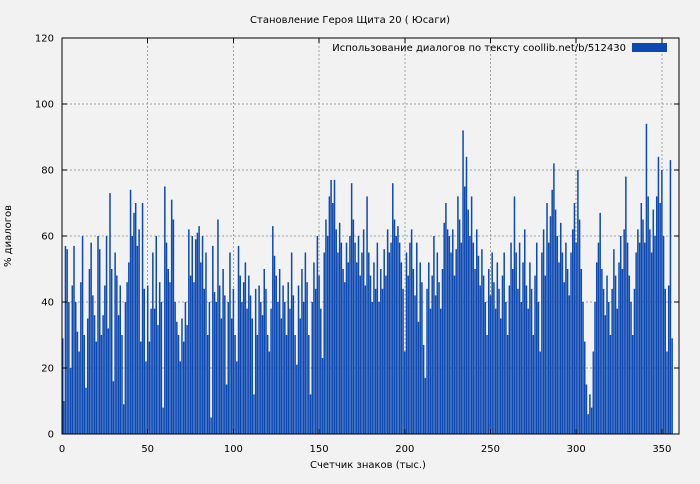 This screenshot has width=700, height=484. Describe the element at coordinates (51, 435) in the screenshot. I see `y-tick-label: 0` at that location.